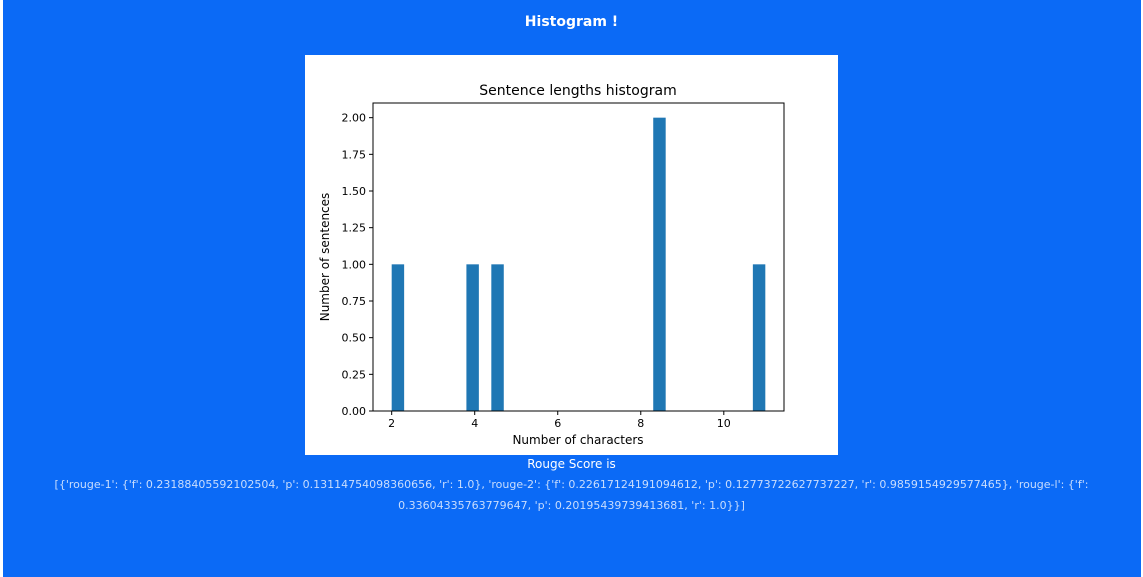 This screenshot has height=577, width=1143. What do you see at coordinates (325, 257) in the screenshot?
I see `y-axis-label: Number of sentences` at bounding box center [325, 257].